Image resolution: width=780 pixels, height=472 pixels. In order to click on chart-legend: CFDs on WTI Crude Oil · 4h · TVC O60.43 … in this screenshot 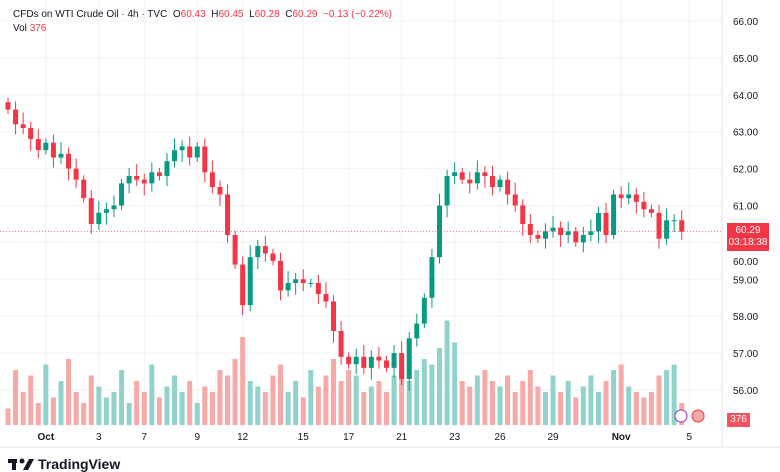, I will do `click(202, 23)`.